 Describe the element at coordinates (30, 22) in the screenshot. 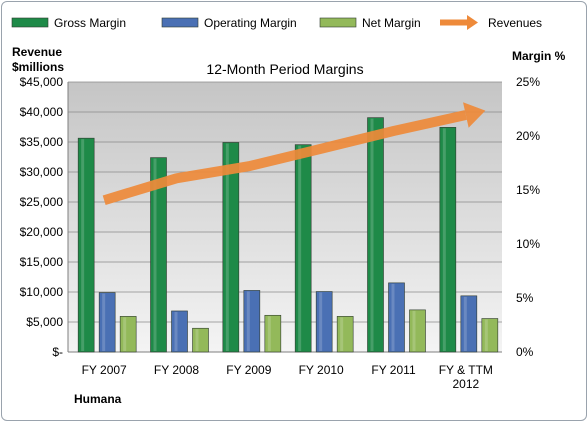

I see `legend-swatch-gross-margin` at that location.